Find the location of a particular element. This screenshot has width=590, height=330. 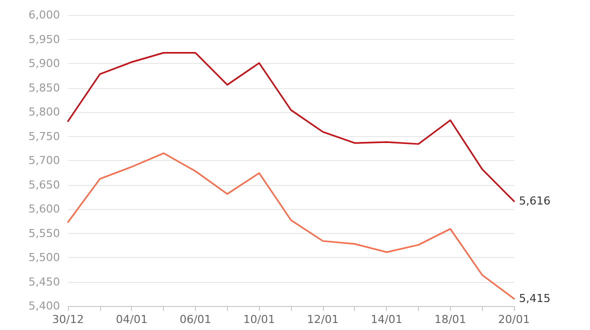

y-tick-label: 5,900 is located at coordinates (44, 63).